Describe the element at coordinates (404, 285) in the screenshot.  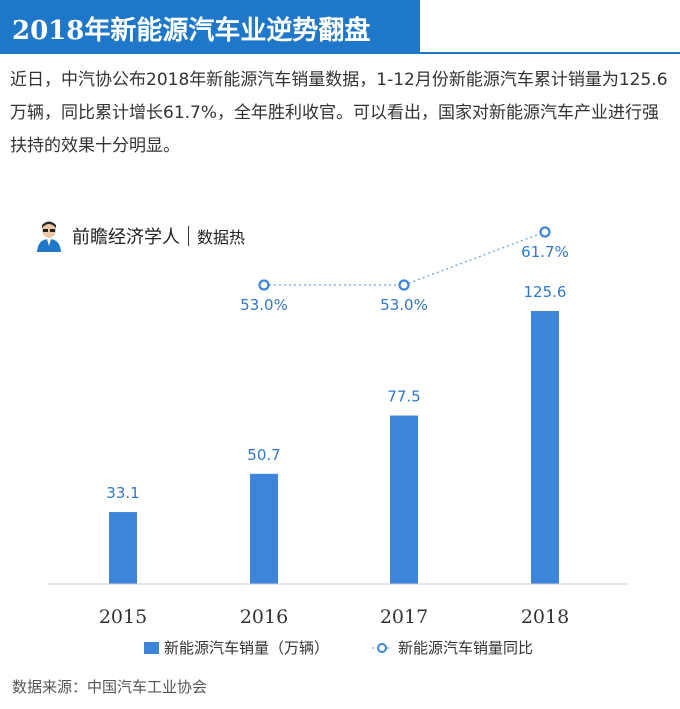
I see `growth-point-2017` at that location.